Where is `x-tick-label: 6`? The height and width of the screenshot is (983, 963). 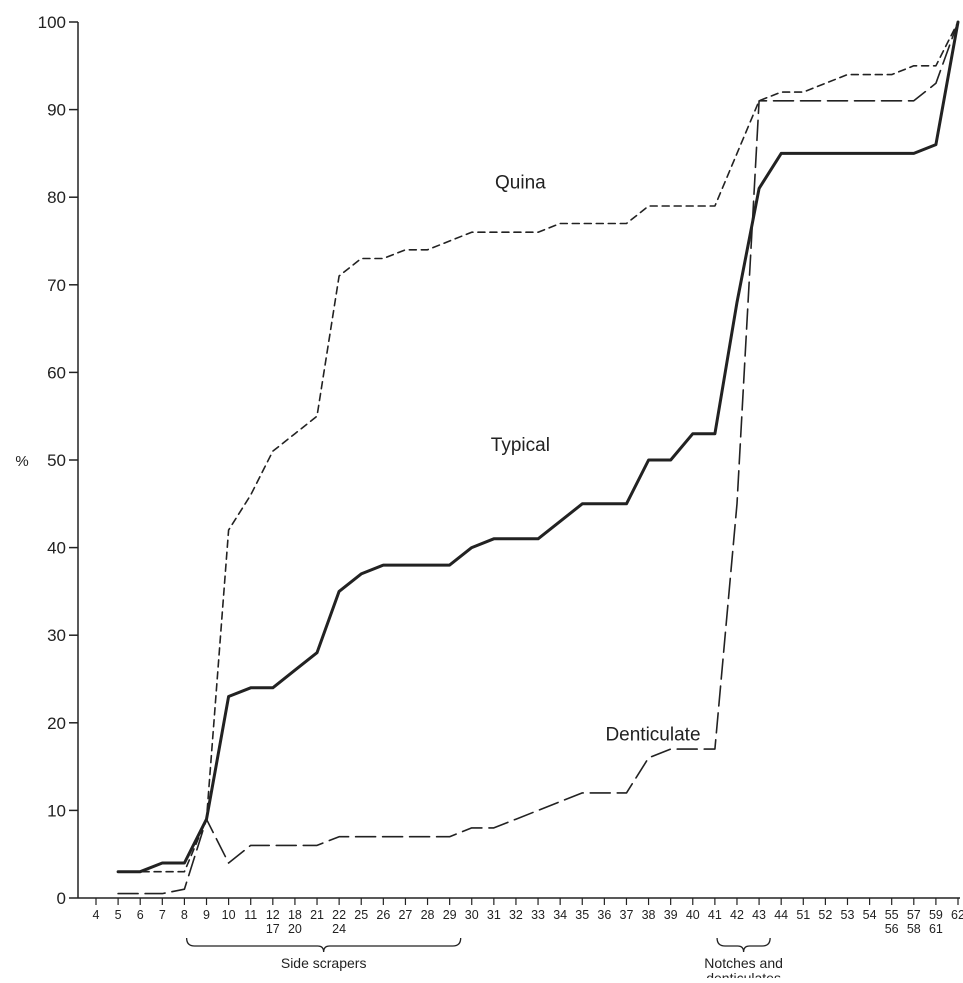
x-tick-label: 6 is located at coordinates (140, 915).